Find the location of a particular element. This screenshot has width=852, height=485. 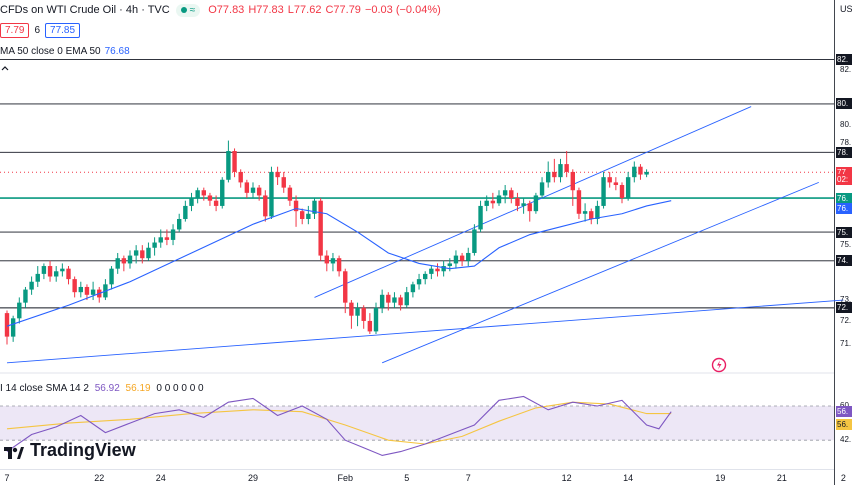

high-value: H77.83 is located at coordinates (266, 10).